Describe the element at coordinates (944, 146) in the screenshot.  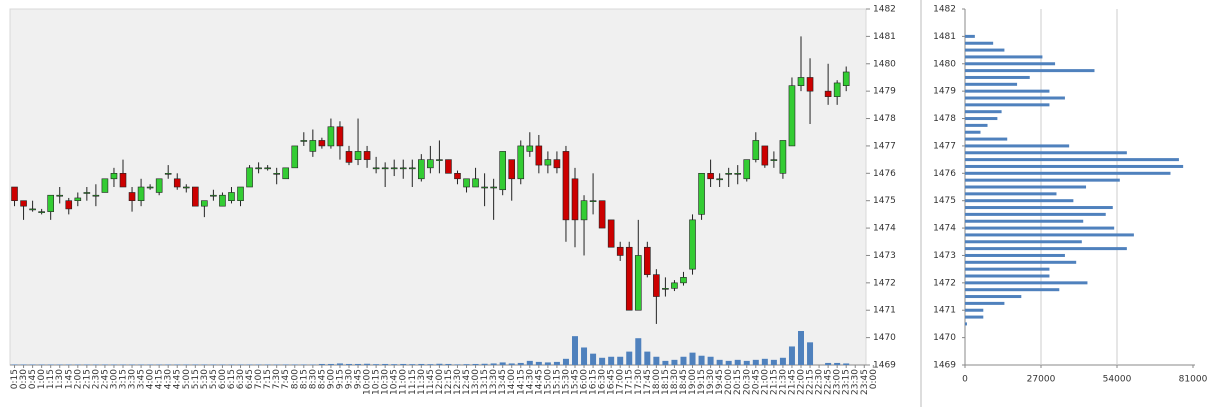
I see `y-tick-label: 1477` at that location.